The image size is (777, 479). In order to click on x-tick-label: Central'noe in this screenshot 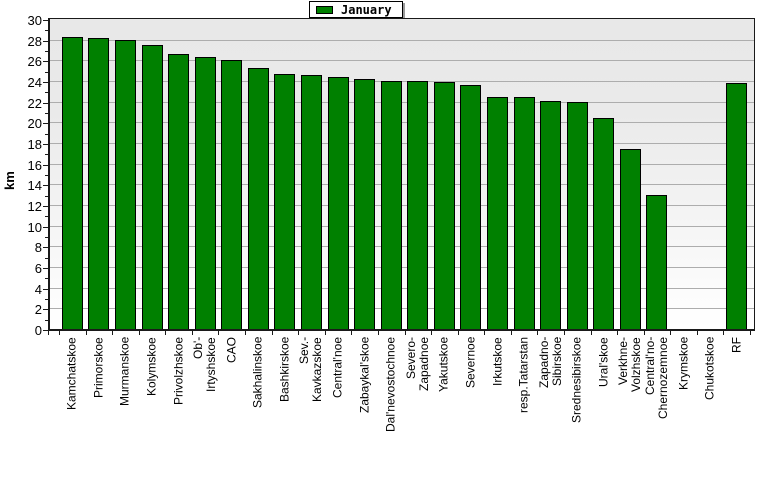, I will do `click(337, 367)`.